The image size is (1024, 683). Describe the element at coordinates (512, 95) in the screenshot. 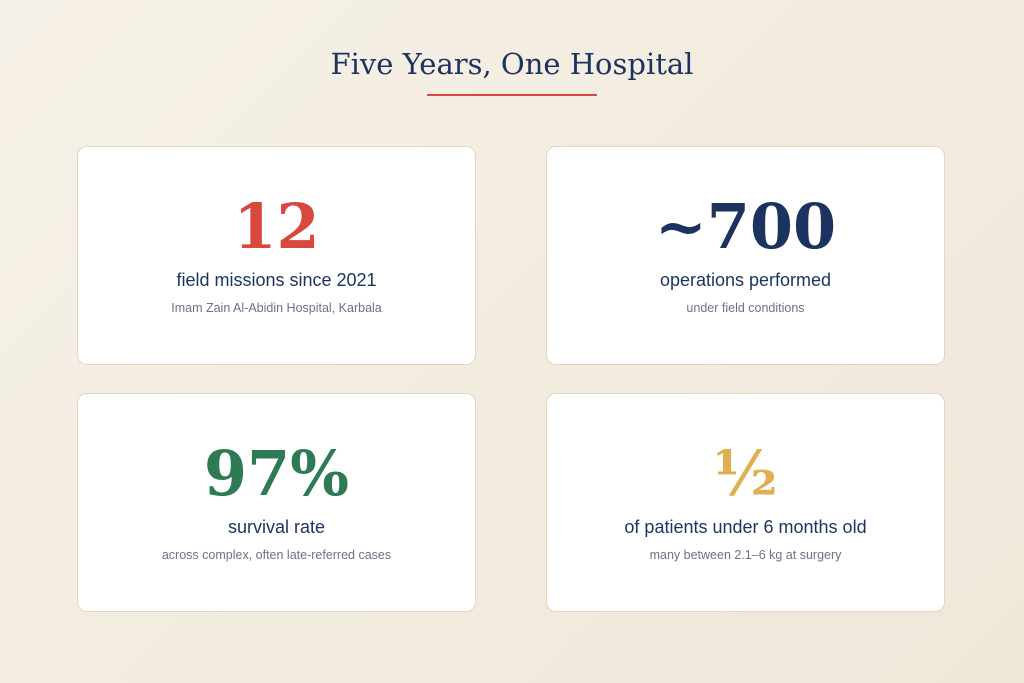

I see `title-underline` at that location.